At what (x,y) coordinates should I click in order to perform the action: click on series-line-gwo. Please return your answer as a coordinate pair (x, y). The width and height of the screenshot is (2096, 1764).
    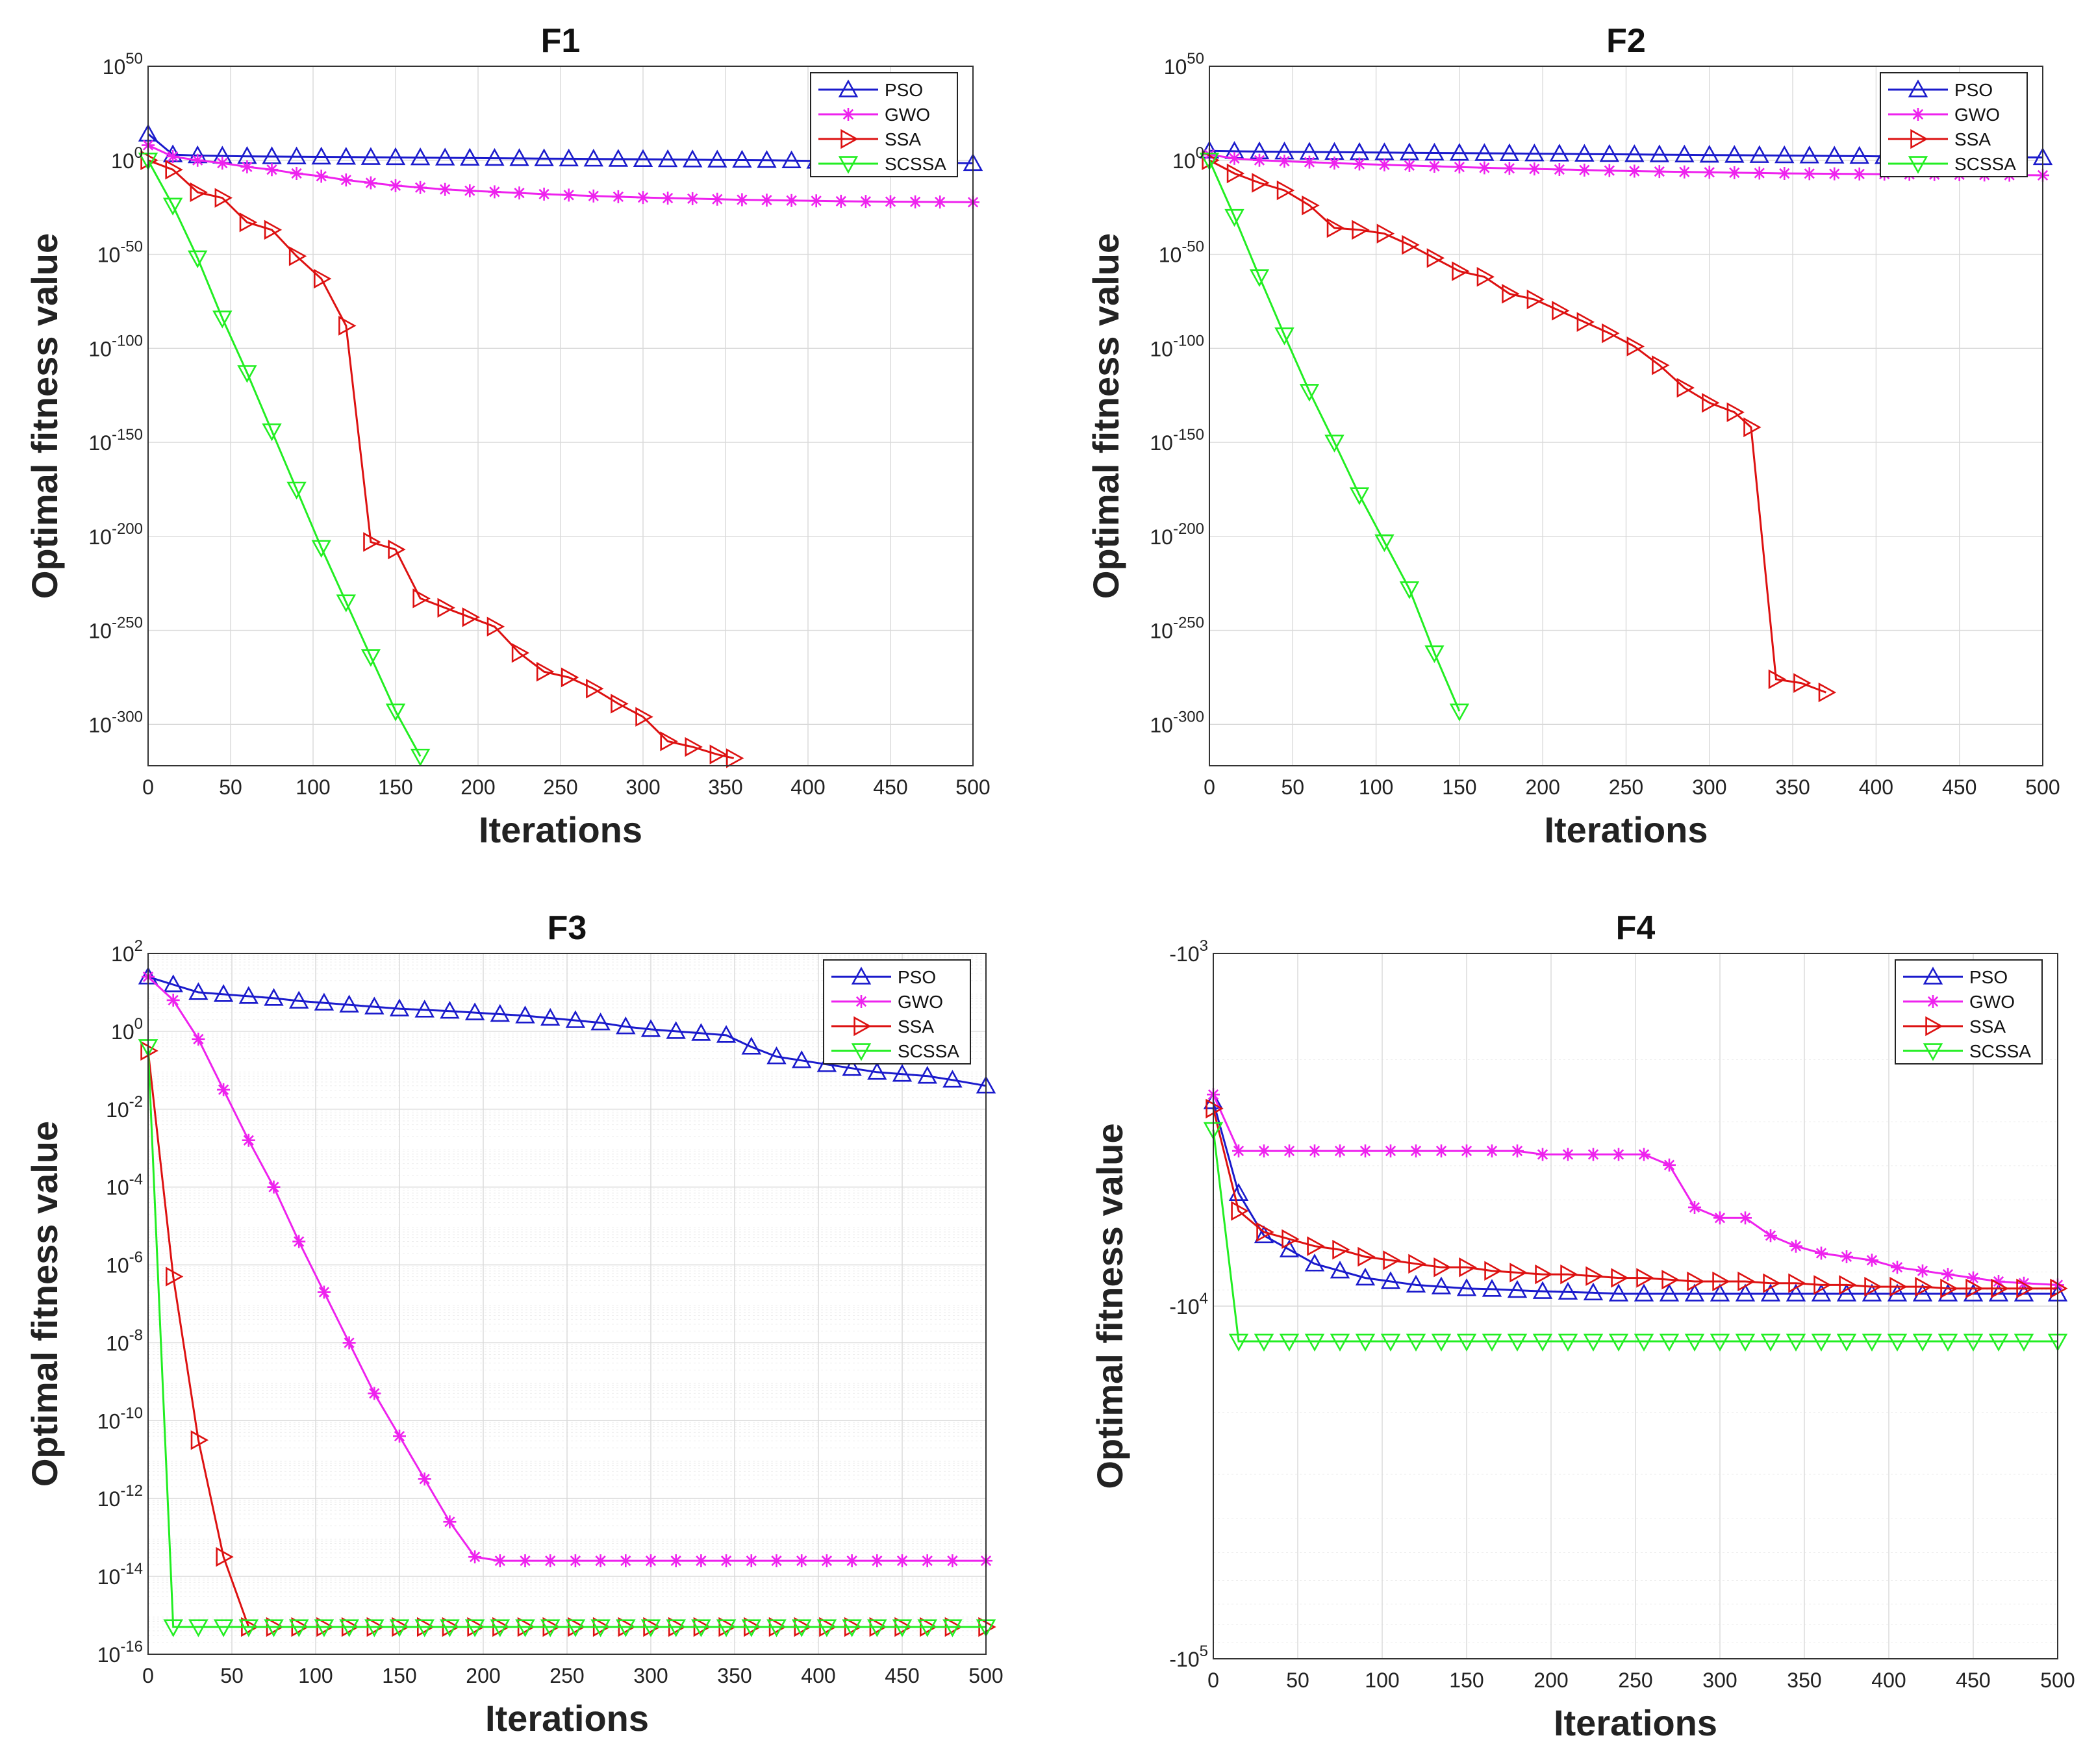
    Looking at the image, I should click on (566, 1269).